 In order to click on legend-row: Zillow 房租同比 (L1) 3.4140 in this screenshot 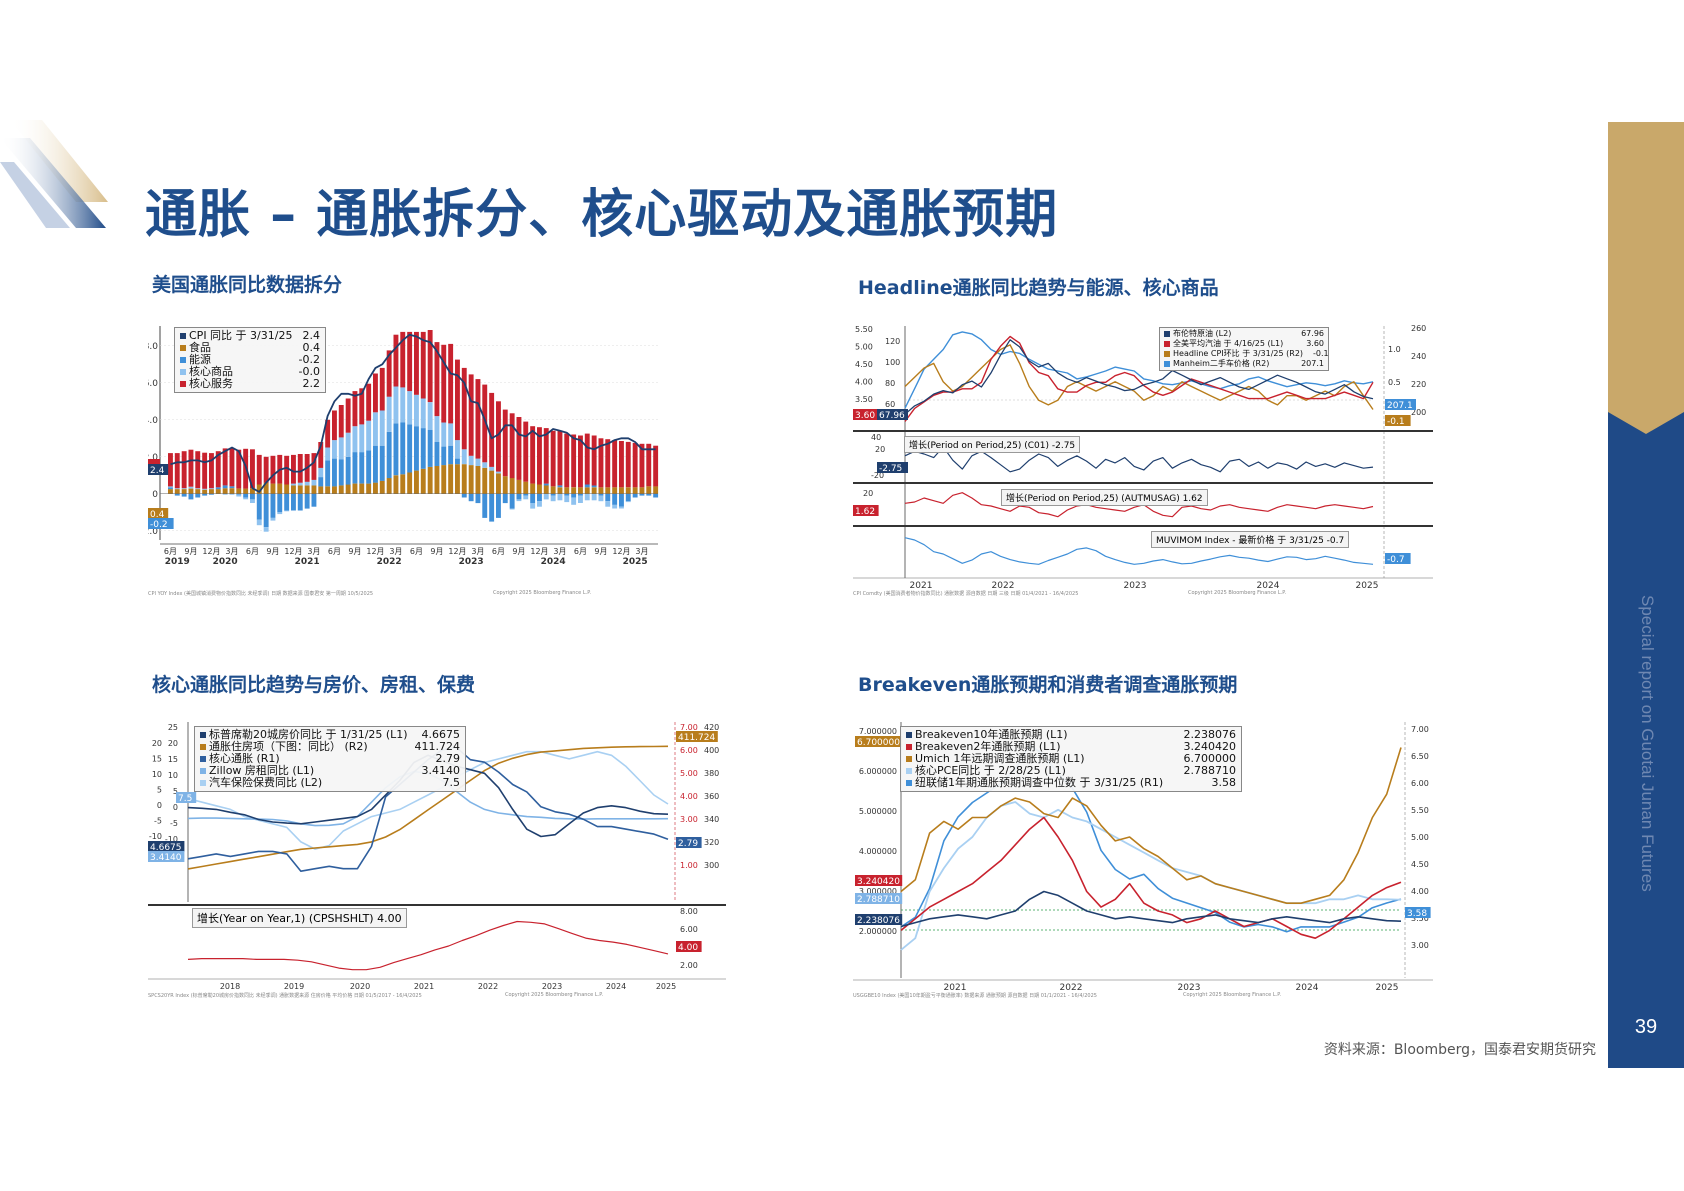, I will do `click(330, 771)`.